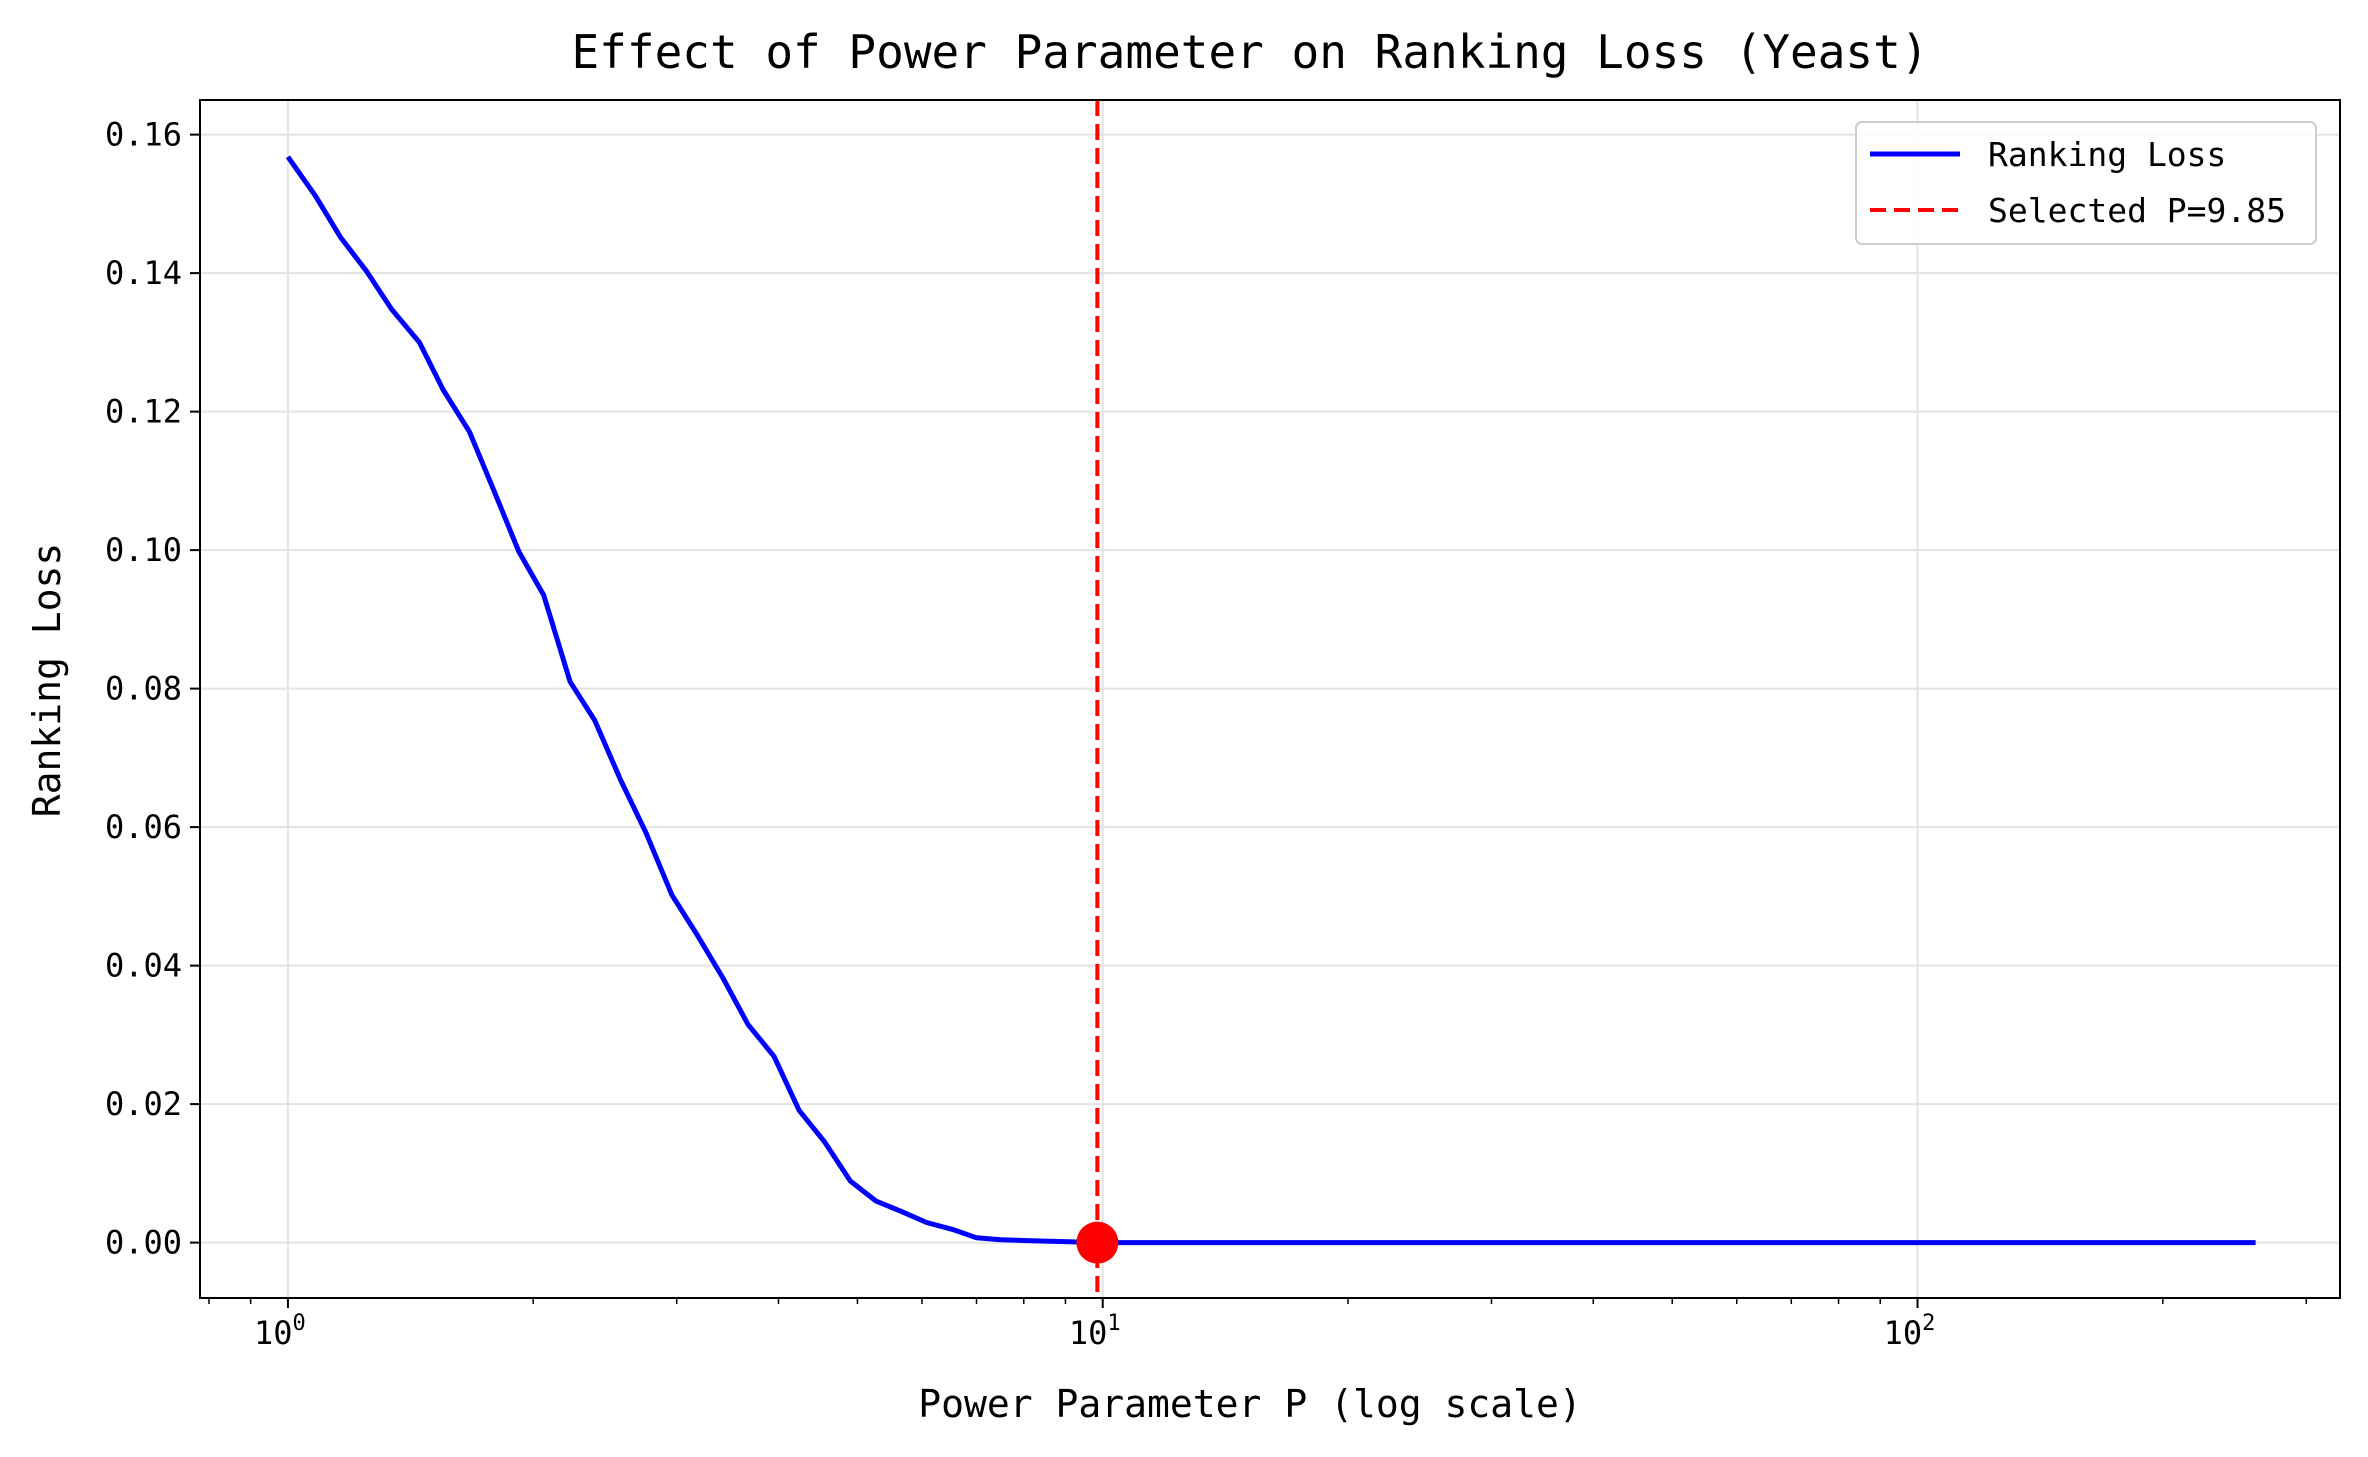  I want to click on y-tick-label: 0.02, so click(143, 1104).